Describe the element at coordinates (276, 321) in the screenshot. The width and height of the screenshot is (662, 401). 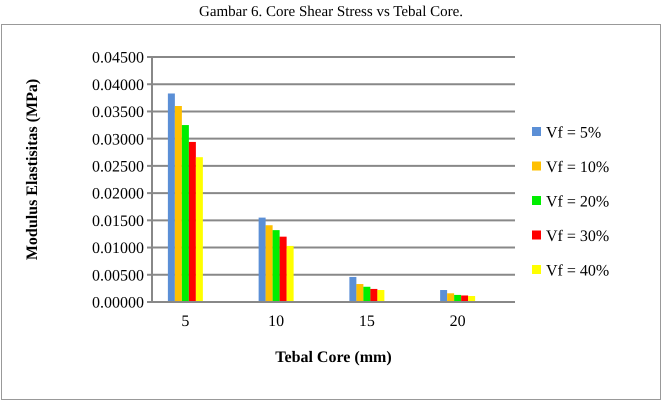
I see `x-tick-label: 10` at that location.